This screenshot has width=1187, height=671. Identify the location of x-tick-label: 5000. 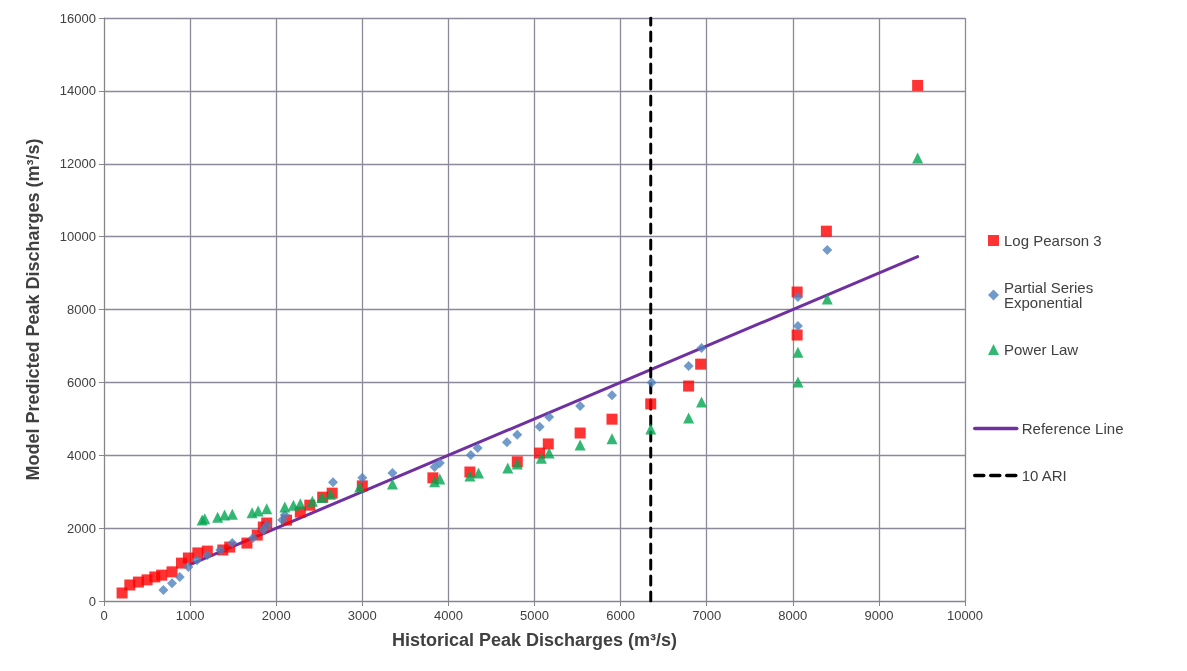
(534, 615).